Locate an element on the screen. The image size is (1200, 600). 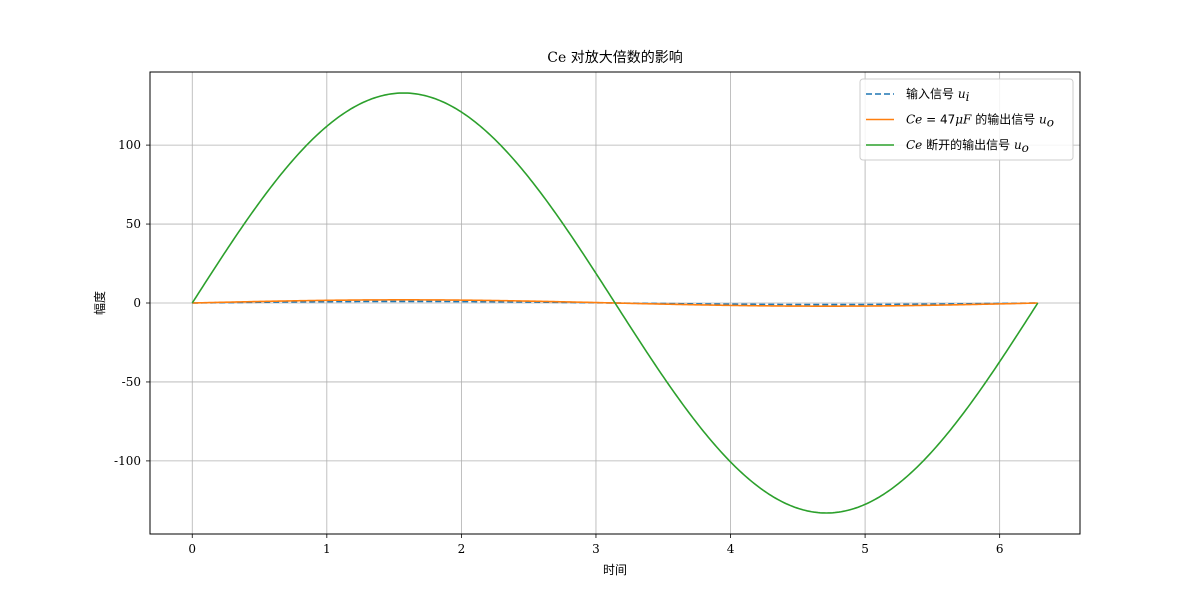
legend-label-2: Ce 断开的输出信号 uo is located at coordinates (967, 146).